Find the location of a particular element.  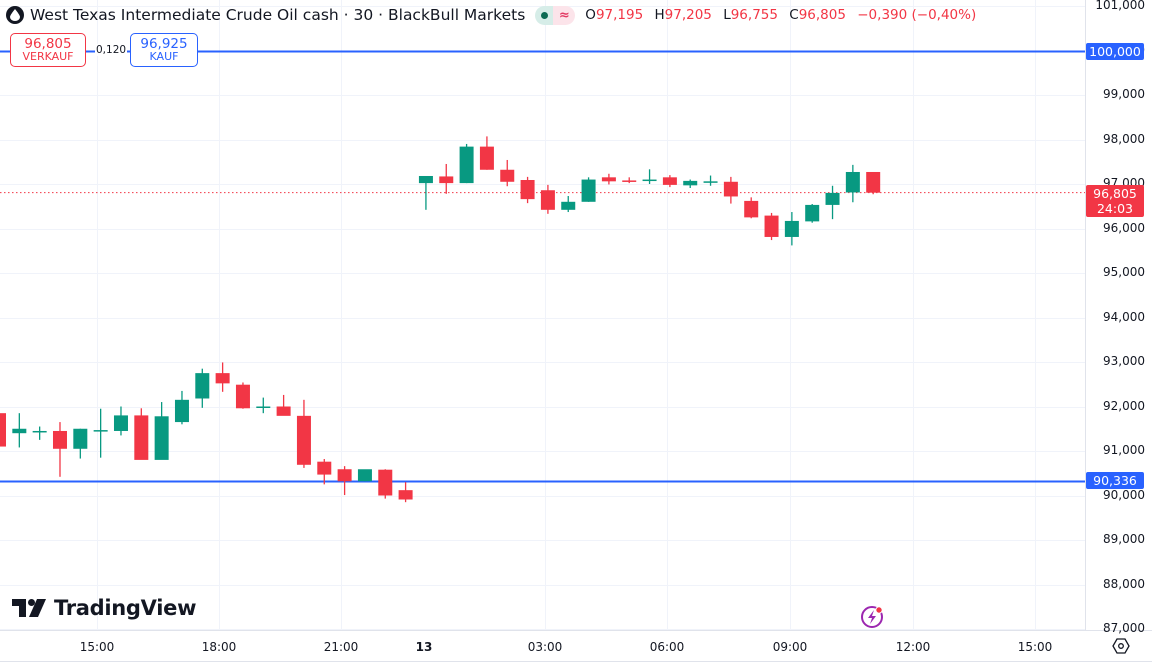

price-axis-label: 93,000 is located at coordinates (1124, 361).